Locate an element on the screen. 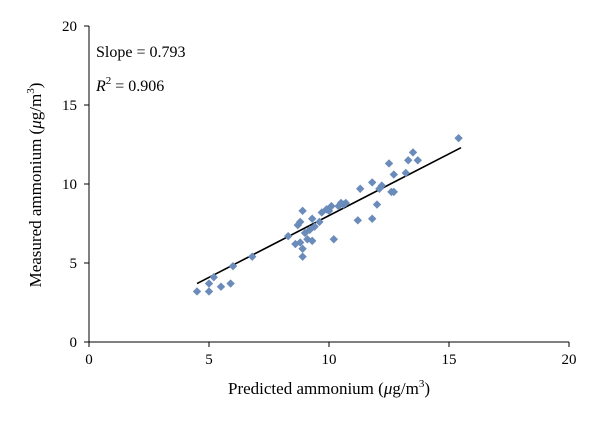 The image size is (600, 421). slope-annotation: Slope = 0.793 is located at coordinates (140, 52).